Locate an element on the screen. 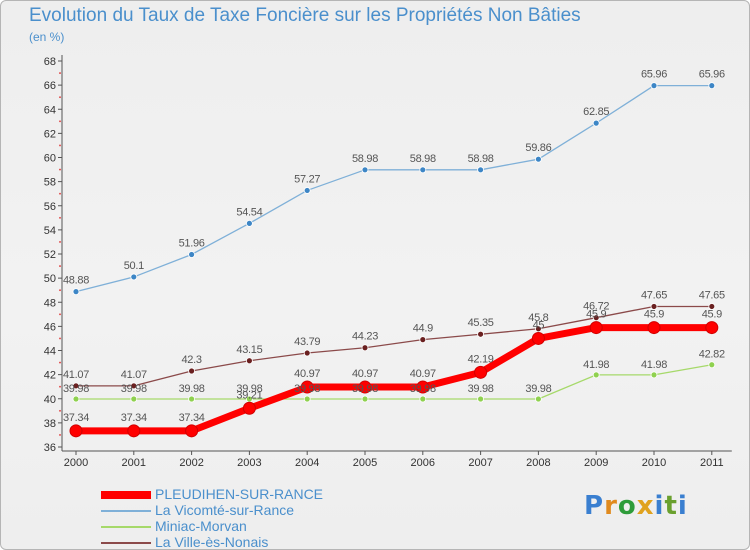  data-label-0: 45 is located at coordinates (539, 325).